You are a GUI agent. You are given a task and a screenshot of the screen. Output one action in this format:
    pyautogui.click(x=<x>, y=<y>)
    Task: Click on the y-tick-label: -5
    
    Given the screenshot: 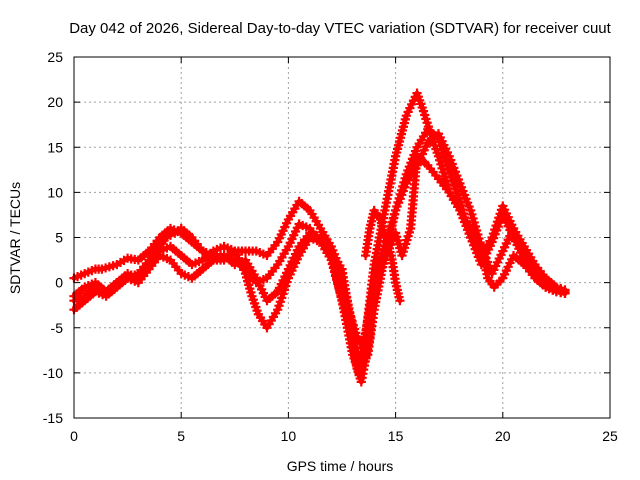 What is the action you would take?
    pyautogui.click(x=57, y=328)
    